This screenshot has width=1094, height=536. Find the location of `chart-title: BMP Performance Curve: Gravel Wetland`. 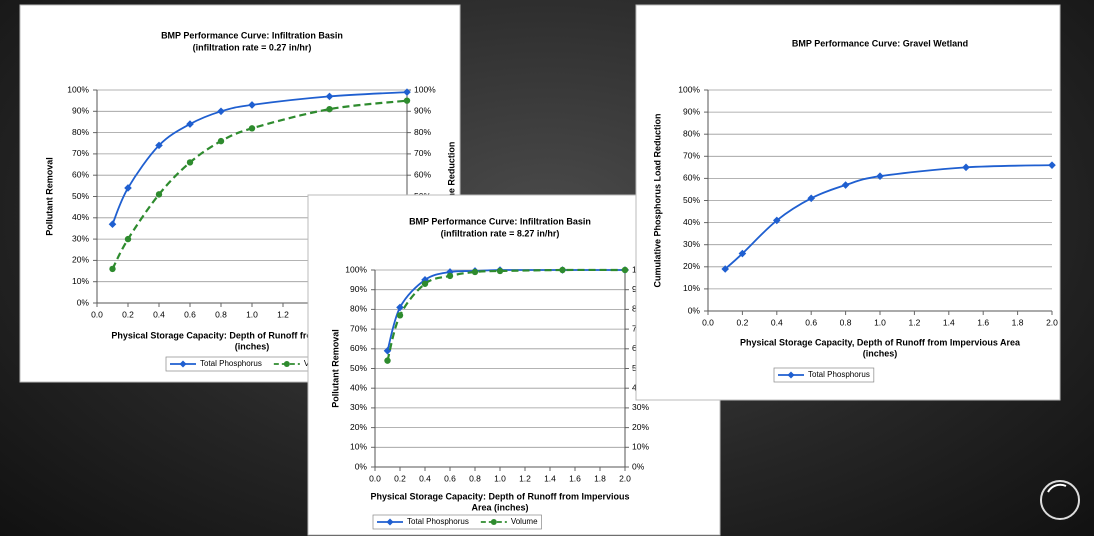

chart-title: BMP Performance Curve: Gravel Wetland is located at coordinates (880, 43).